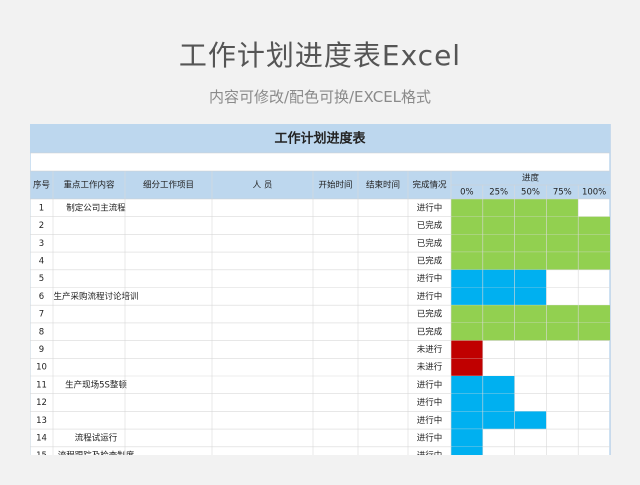 The image size is (640, 485). I want to click on row-number: 6, so click(41, 297).